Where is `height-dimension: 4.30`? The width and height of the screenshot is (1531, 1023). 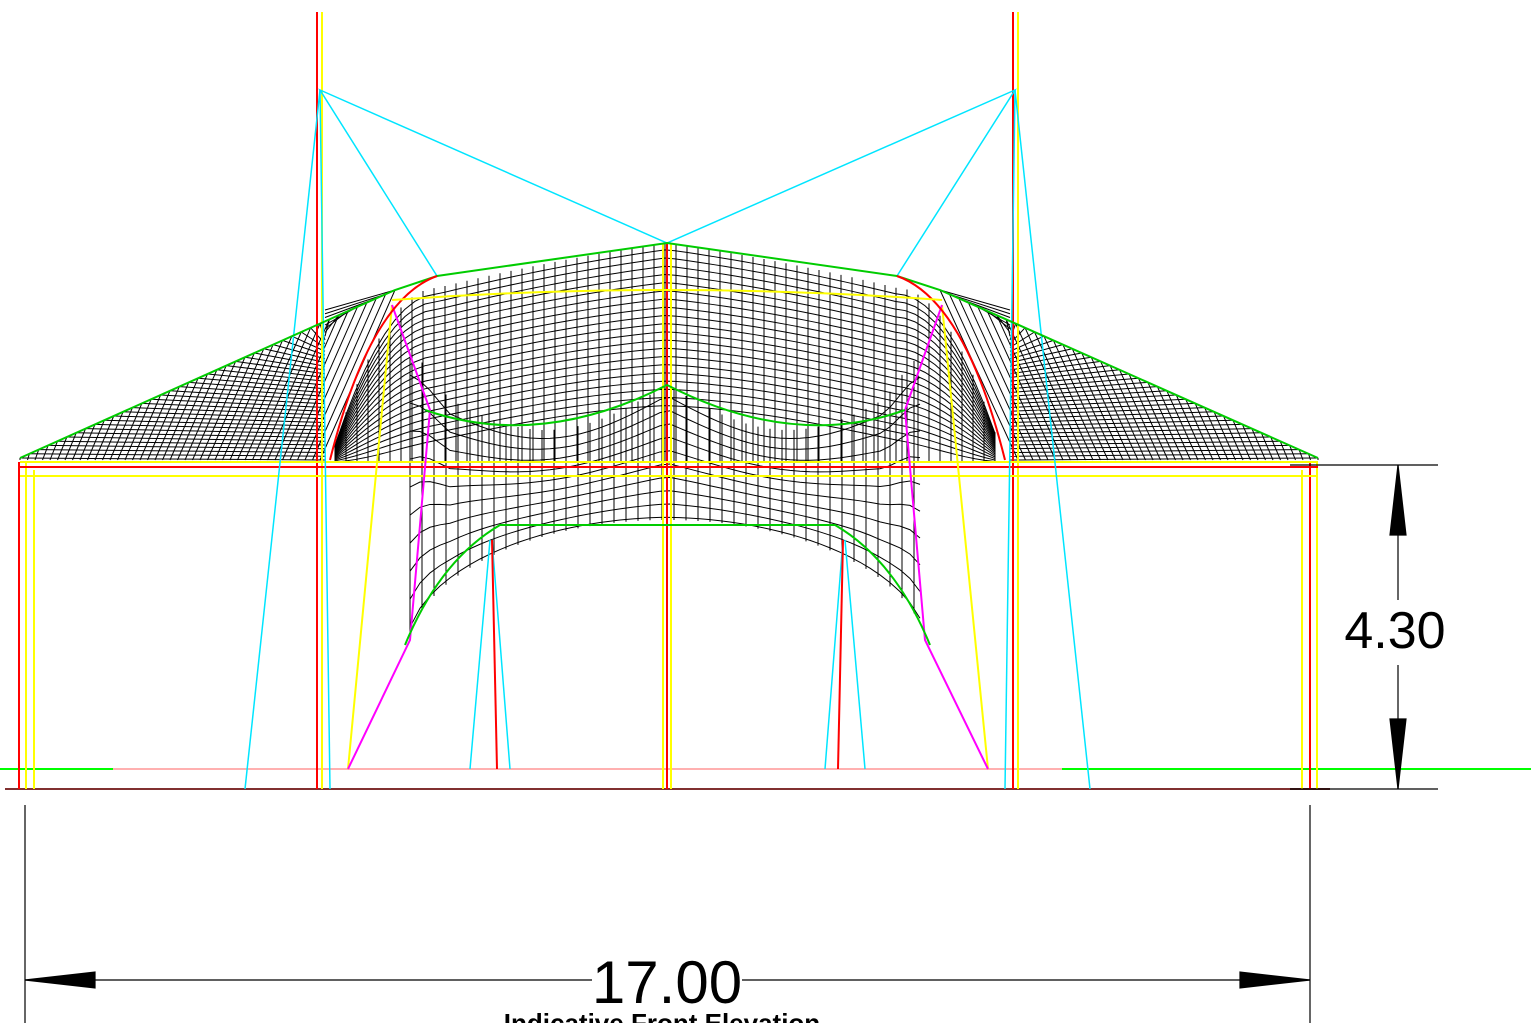 height-dimension: 4.30 is located at coordinates (1394, 631).